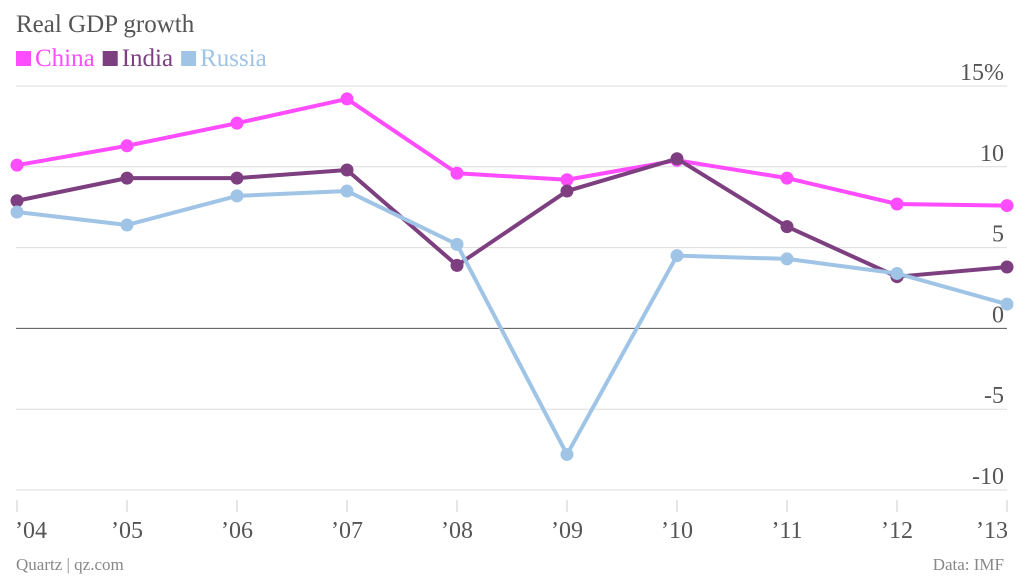  Describe the element at coordinates (992, 154) in the screenshot. I see `y-tick-label: 10` at that location.